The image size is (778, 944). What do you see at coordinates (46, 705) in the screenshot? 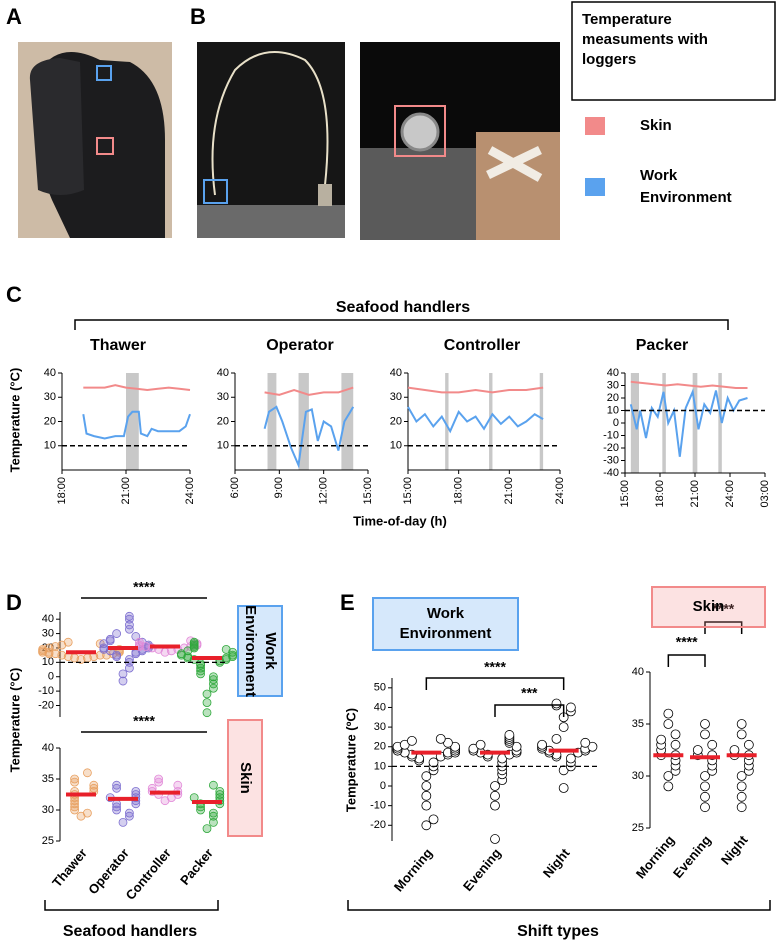
I see `y-tick-label: -20` at bounding box center [46, 705].